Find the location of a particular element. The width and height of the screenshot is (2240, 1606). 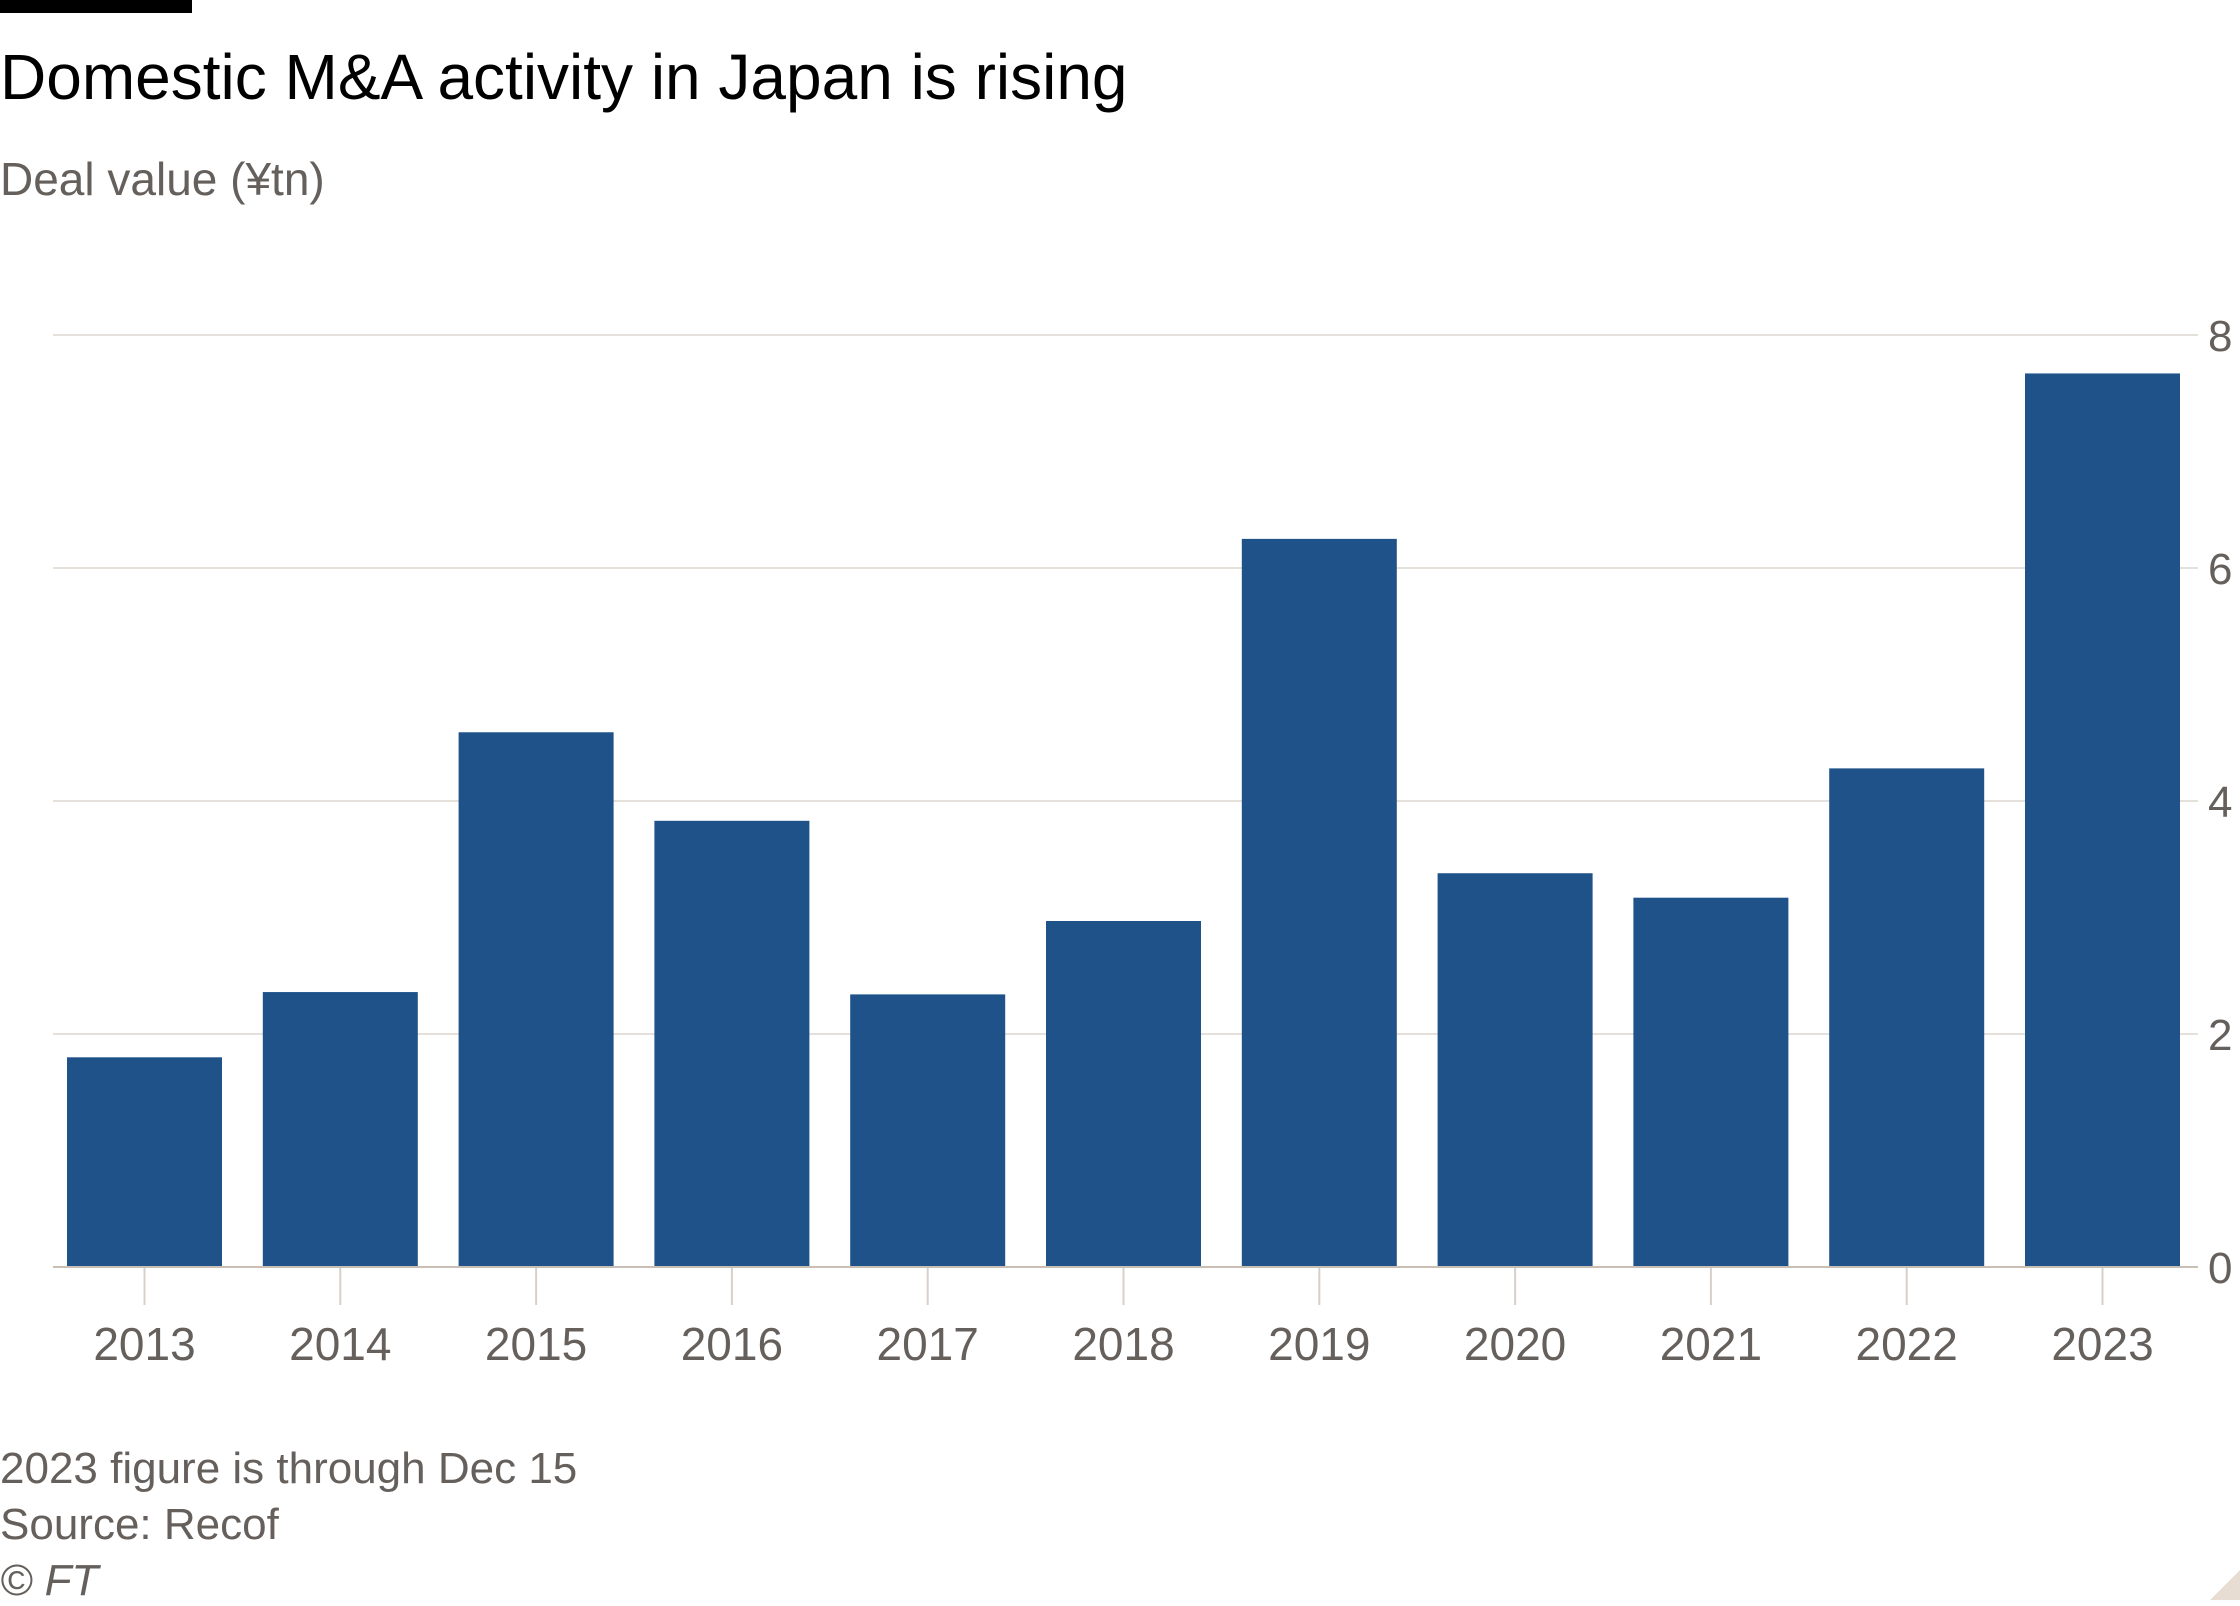

chart-subtitle: Deal value (¥tn) is located at coordinates (162, 179).